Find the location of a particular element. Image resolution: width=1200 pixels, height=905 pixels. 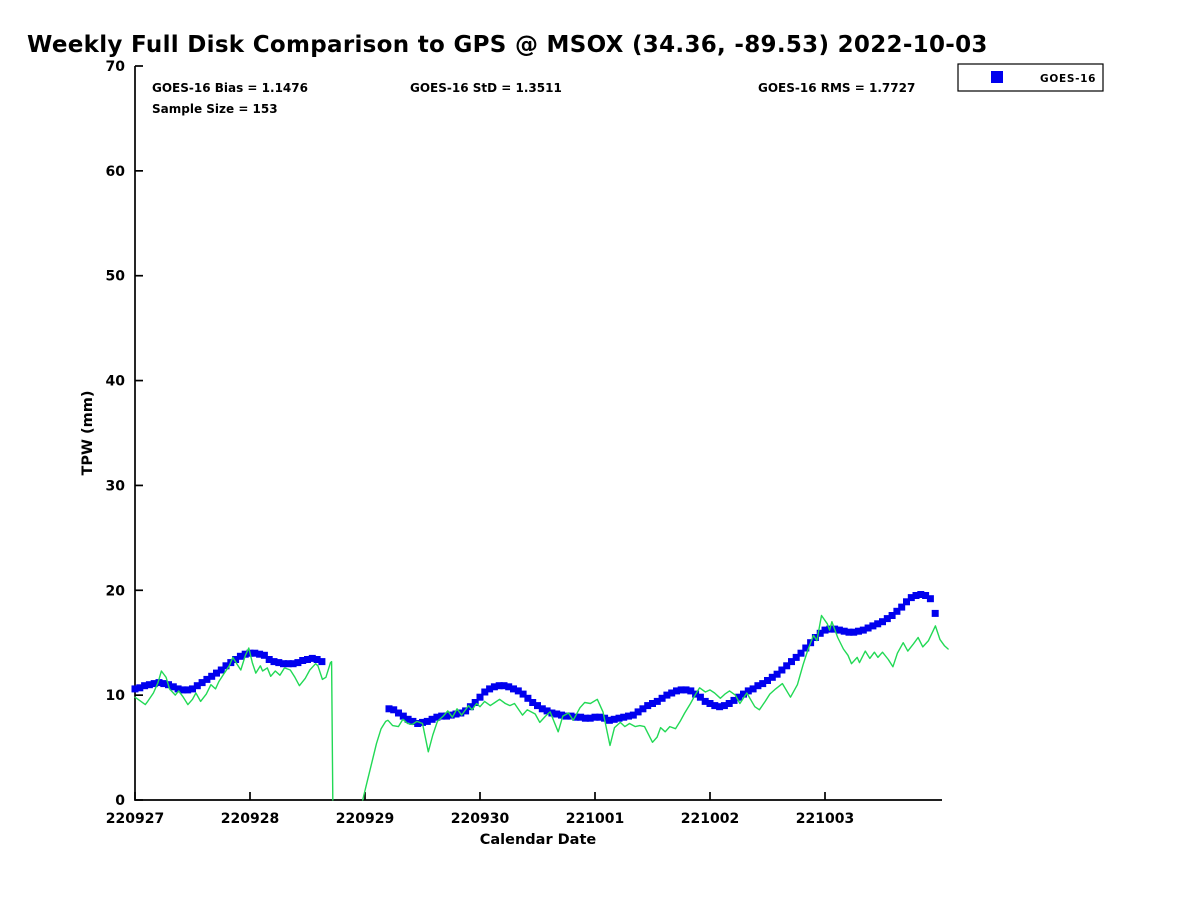

x-axis-label: Calendar Date is located at coordinates (538, 840).